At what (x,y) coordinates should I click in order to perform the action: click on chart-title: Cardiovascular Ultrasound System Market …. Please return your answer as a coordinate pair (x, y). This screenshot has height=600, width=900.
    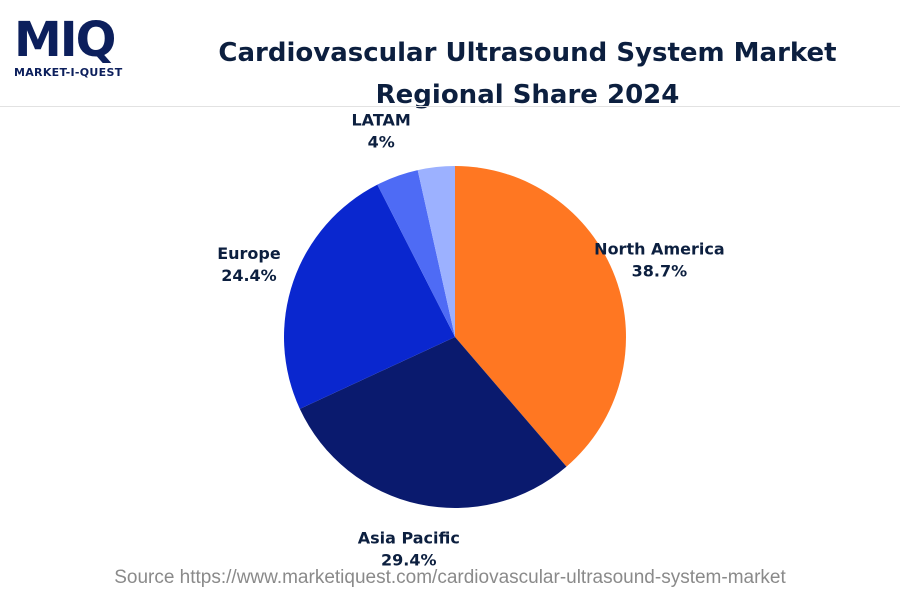
    Looking at the image, I should click on (527, 74).